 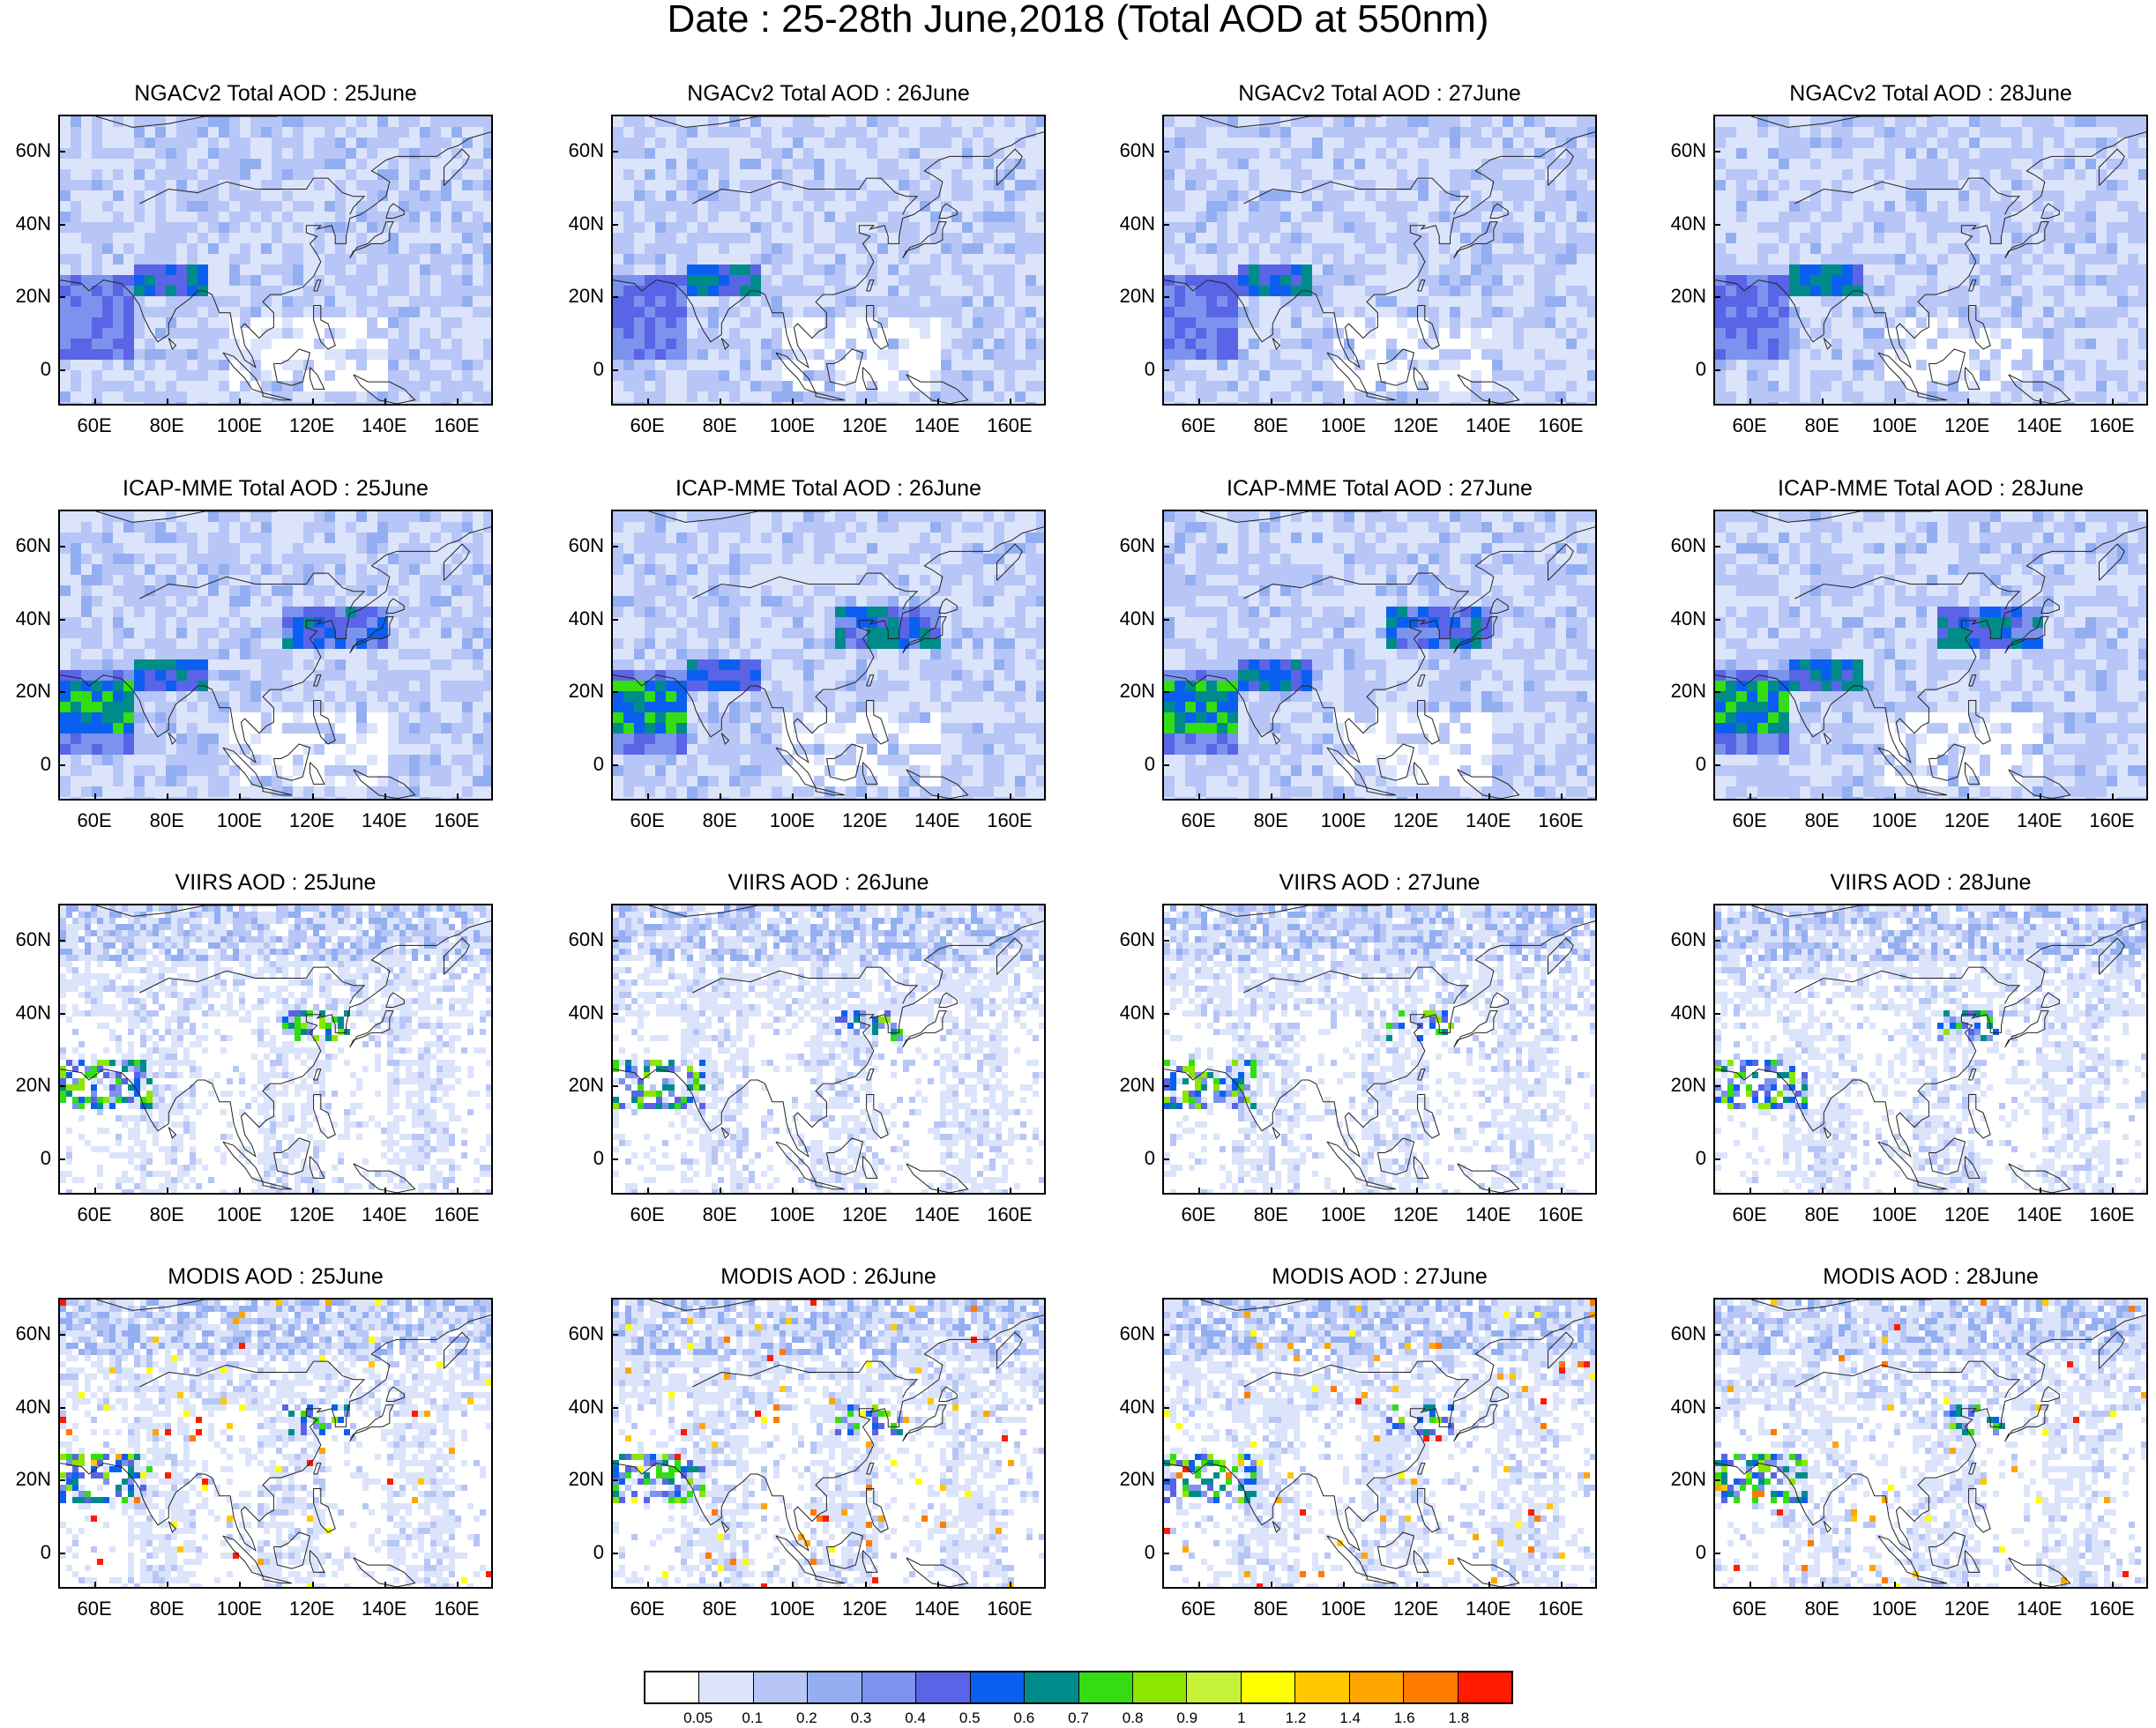 What do you see at coordinates (792, 426) in the screenshot?
I see `lon-tick-label: 100E` at bounding box center [792, 426].